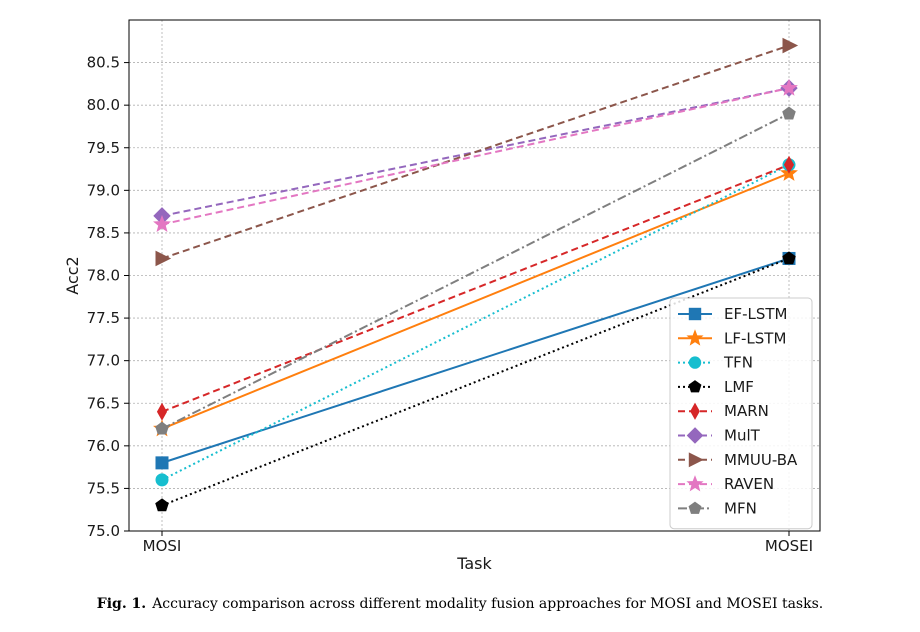  I want to click on legend-label-mfn: MFN, so click(740, 508).